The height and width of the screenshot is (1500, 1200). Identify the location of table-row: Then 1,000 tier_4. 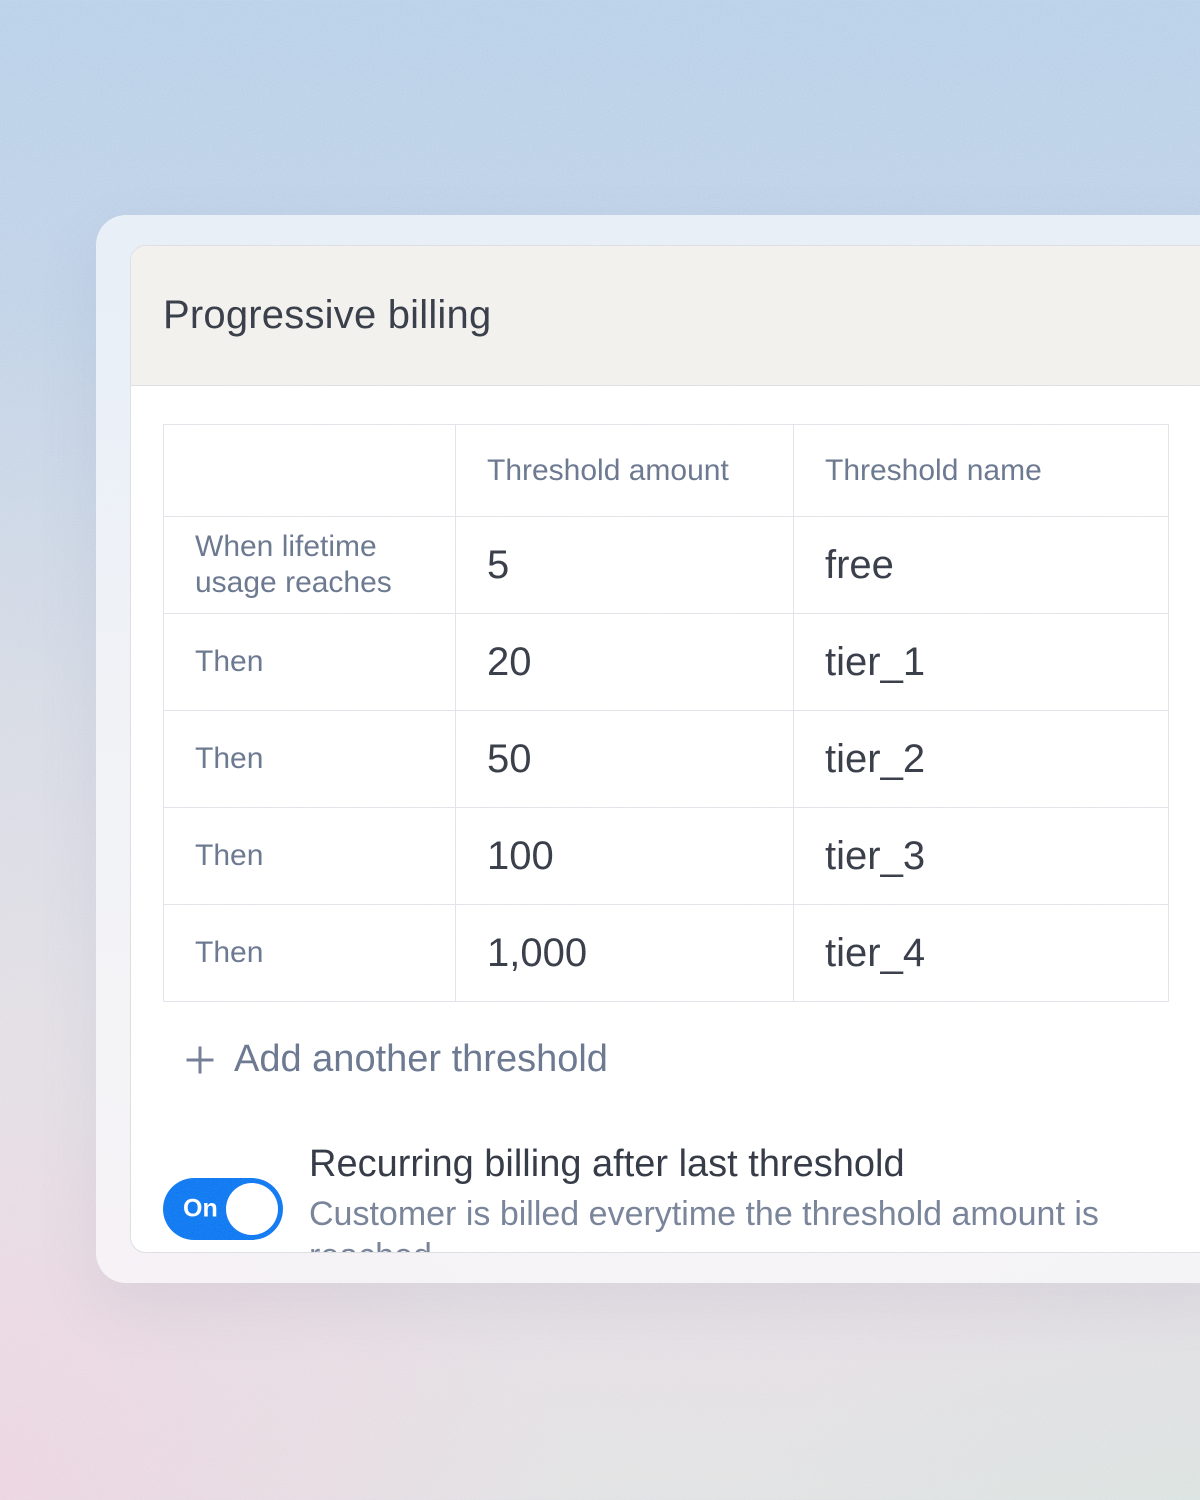
(666, 953).